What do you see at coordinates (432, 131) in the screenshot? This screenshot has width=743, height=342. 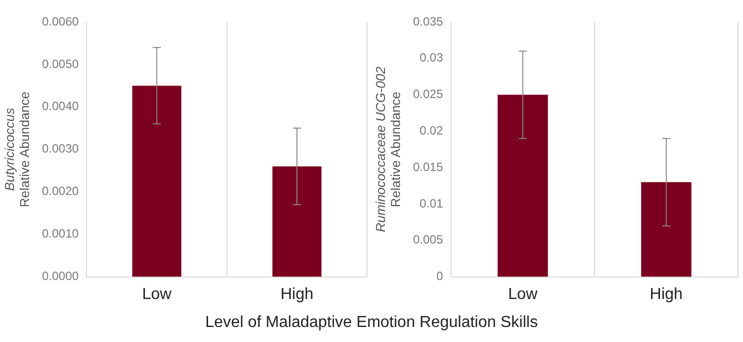 I see `y-tick-label: 0.02` at bounding box center [432, 131].